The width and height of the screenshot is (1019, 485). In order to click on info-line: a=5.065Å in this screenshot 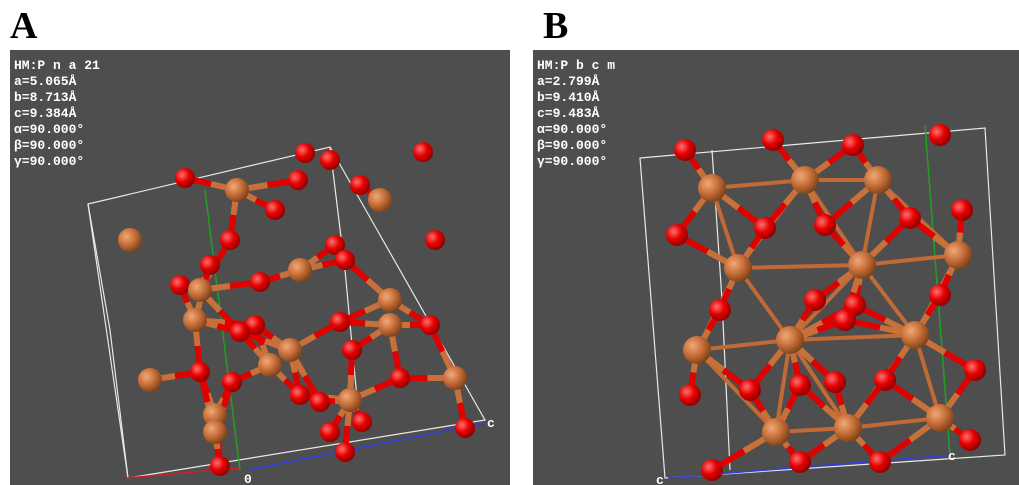, I will do `click(45, 81)`.